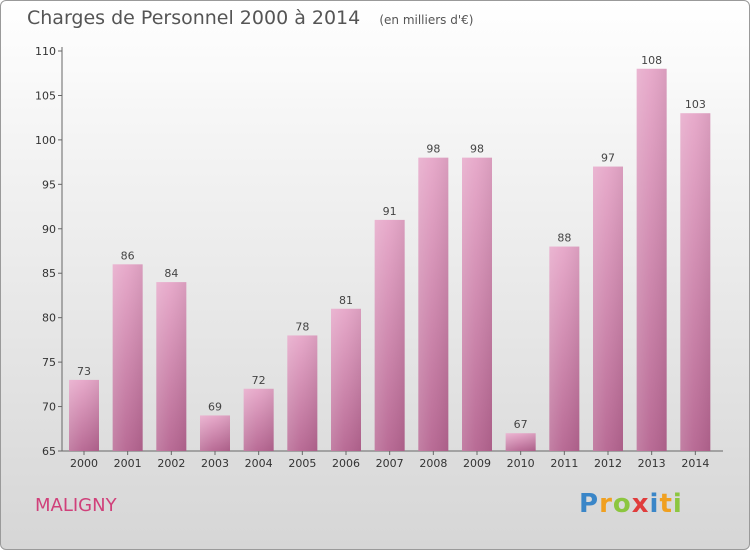 The image size is (750, 550). I want to click on y-tick-label: 80, so click(49, 318).